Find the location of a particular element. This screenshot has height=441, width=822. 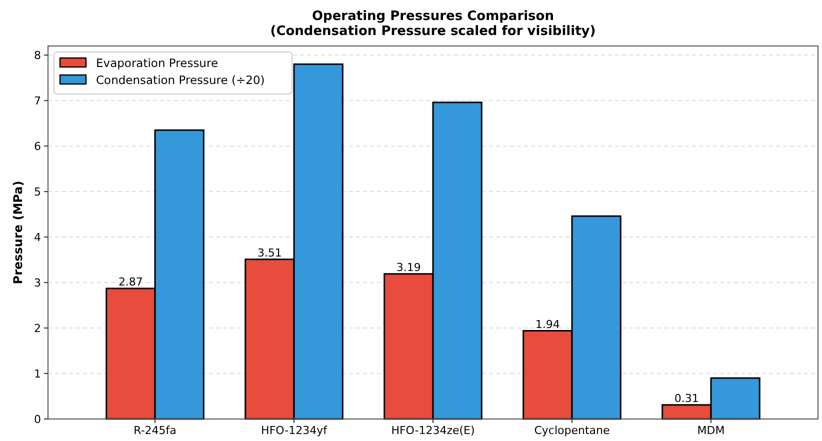

y-tick-label: 6 is located at coordinates (37, 147).